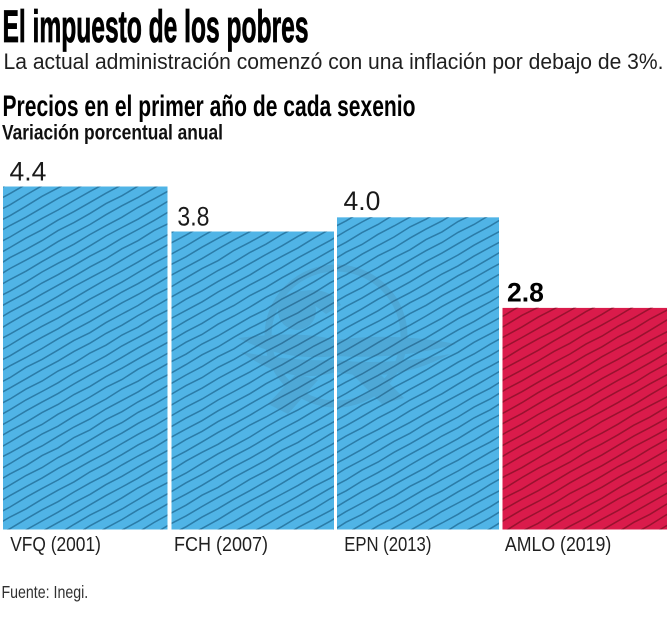 Image resolution: width=669 pixels, height=620 pixels. What do you see at coordinates (55, 545) in the screenshot?
I see `svg-text: VFQ (2001)` at bounding box center [55, 545].